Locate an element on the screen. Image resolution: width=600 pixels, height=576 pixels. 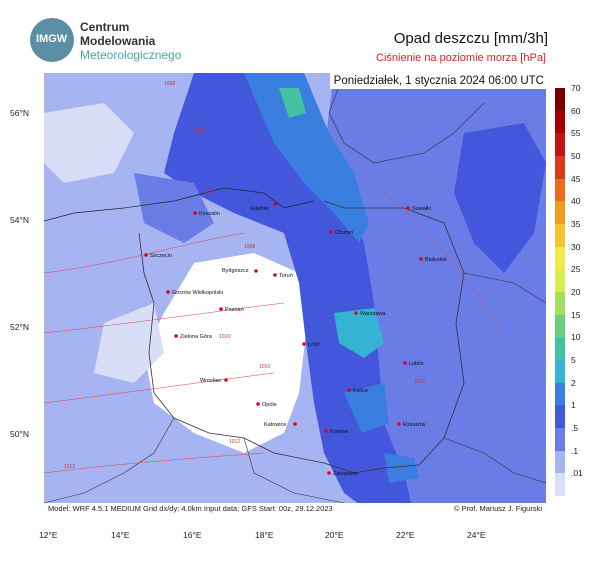
isobar-label: 1012 is located at coordinates (234, 442).